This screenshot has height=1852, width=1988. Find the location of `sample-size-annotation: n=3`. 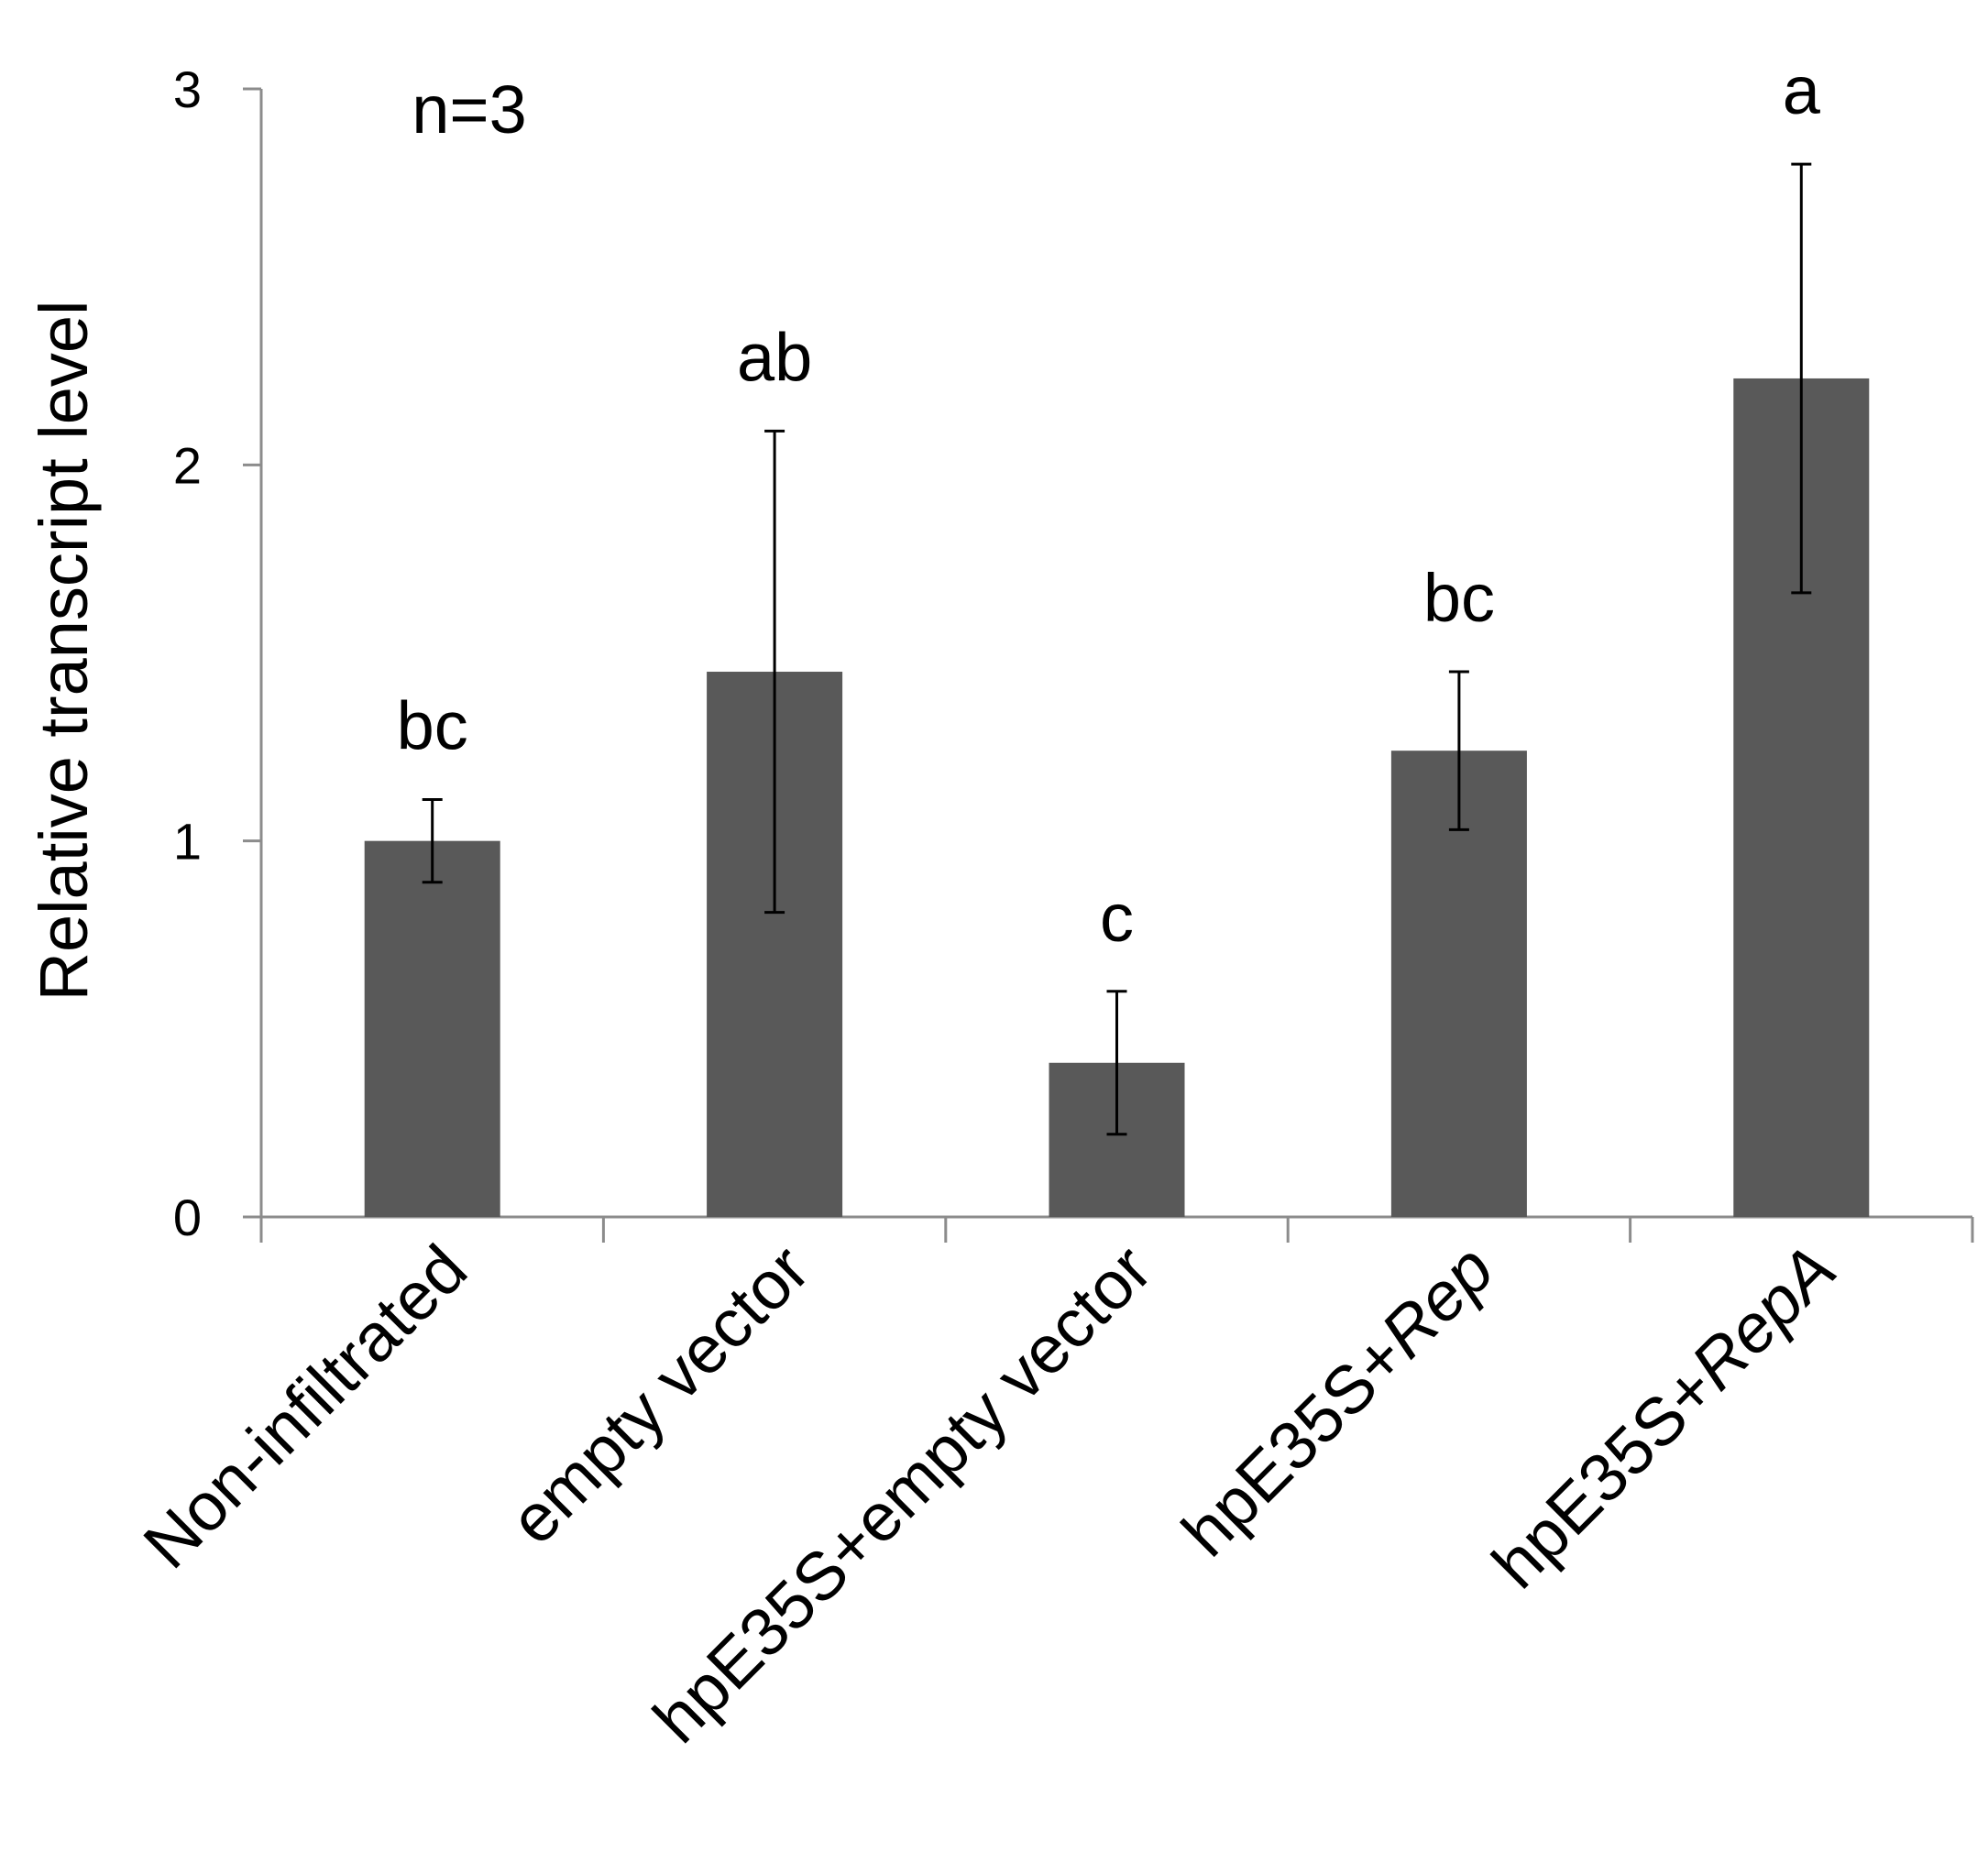

sample-size-annotation: n=3 is located at coordinates (469, 109).